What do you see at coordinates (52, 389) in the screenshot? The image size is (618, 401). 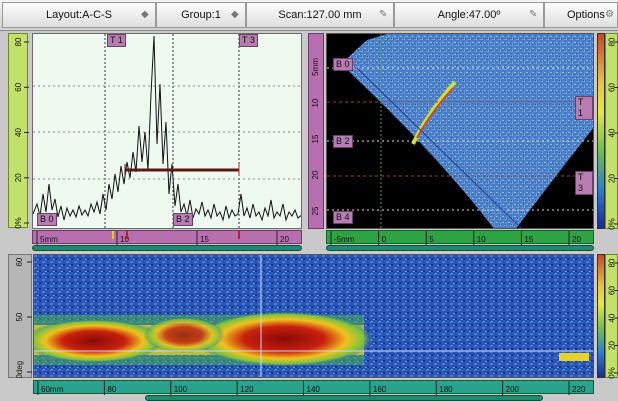 I see `tick-label: 60mm` at bounding box center [52, 389].